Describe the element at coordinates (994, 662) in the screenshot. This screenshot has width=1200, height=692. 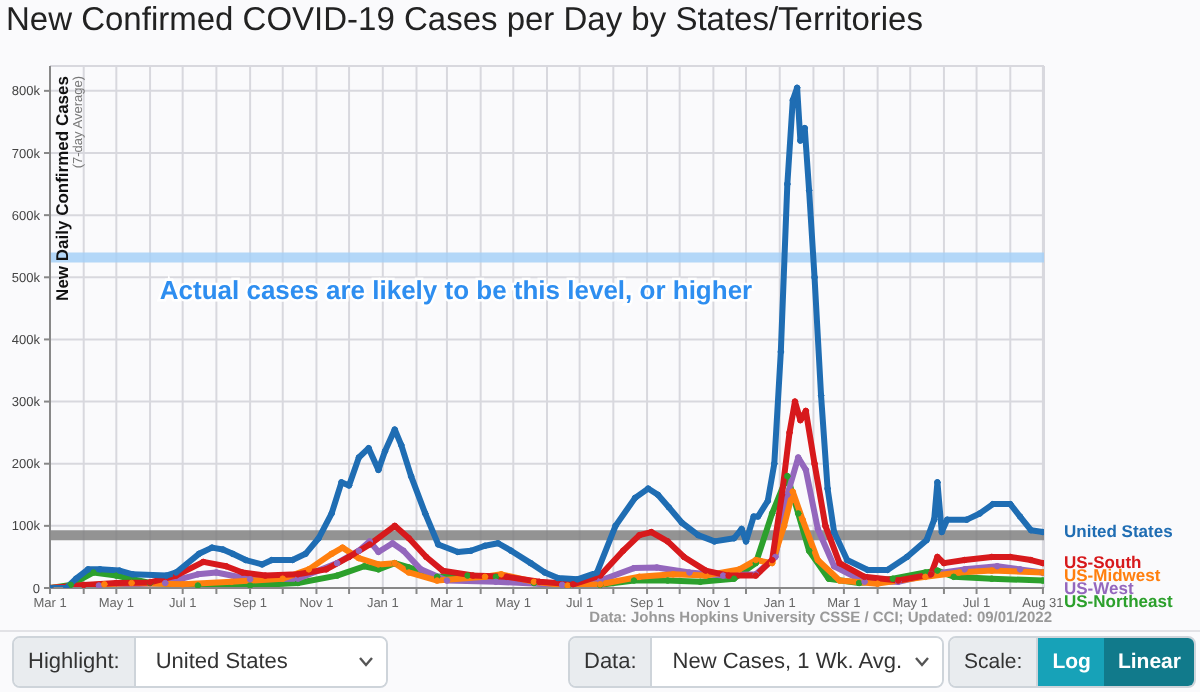
I see `text: Scale:` at that location.